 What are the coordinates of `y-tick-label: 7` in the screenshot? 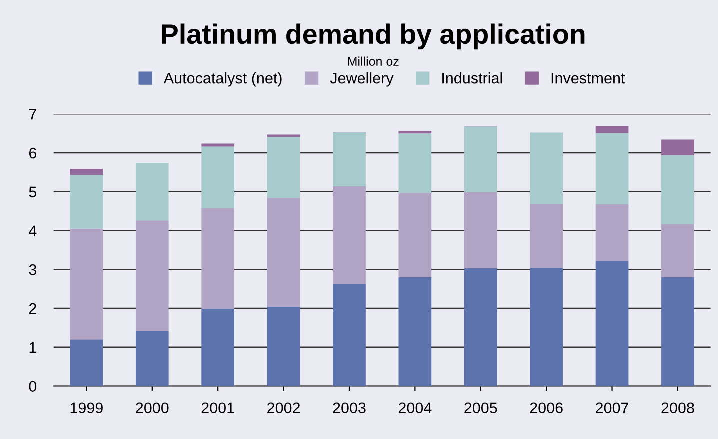 It's located at (32, 114).